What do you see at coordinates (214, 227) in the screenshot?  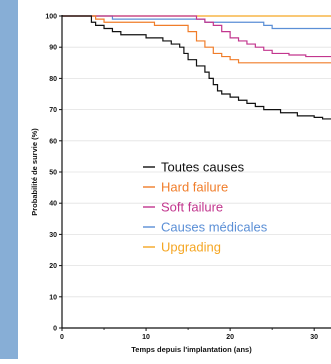 I see `legend-label-causes-m-dicales: Causes médicales` at bounding box center [214, 227].